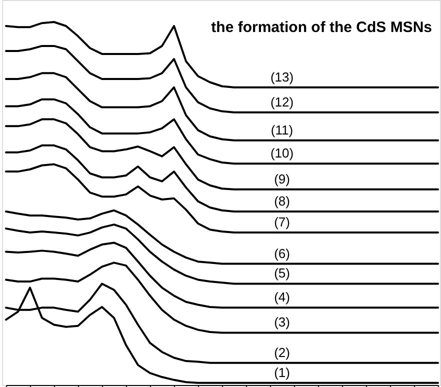 The image size is (441, 387). I want to click on series-label: (4), so click(282, 297).